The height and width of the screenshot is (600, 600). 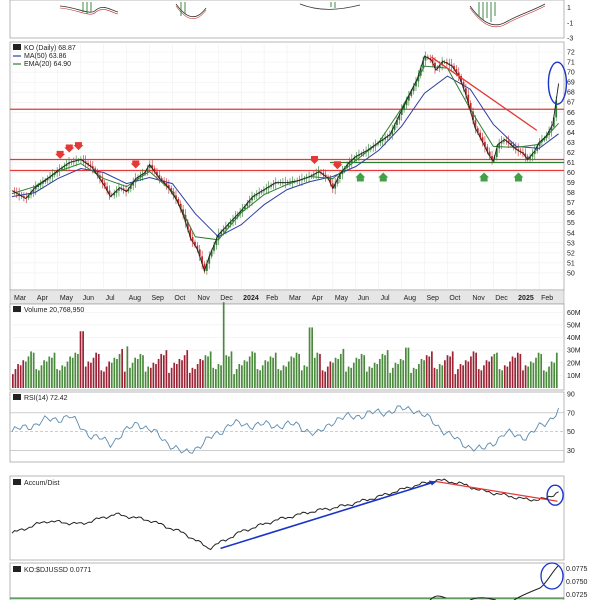 I want to click on price-y-tick: 52, so click(x=571, y=253).